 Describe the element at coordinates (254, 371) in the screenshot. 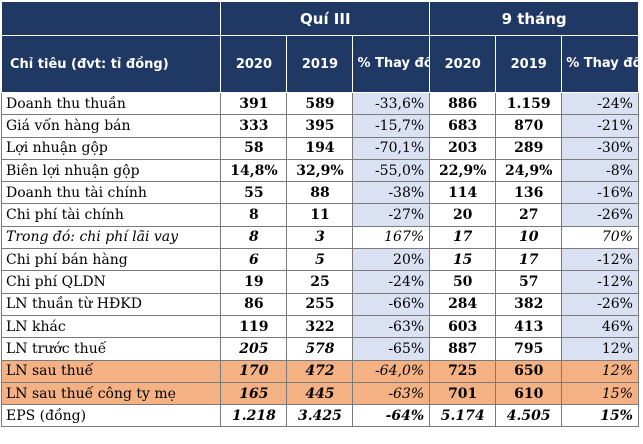

I see `cell-q3-2020: 170` at that location.